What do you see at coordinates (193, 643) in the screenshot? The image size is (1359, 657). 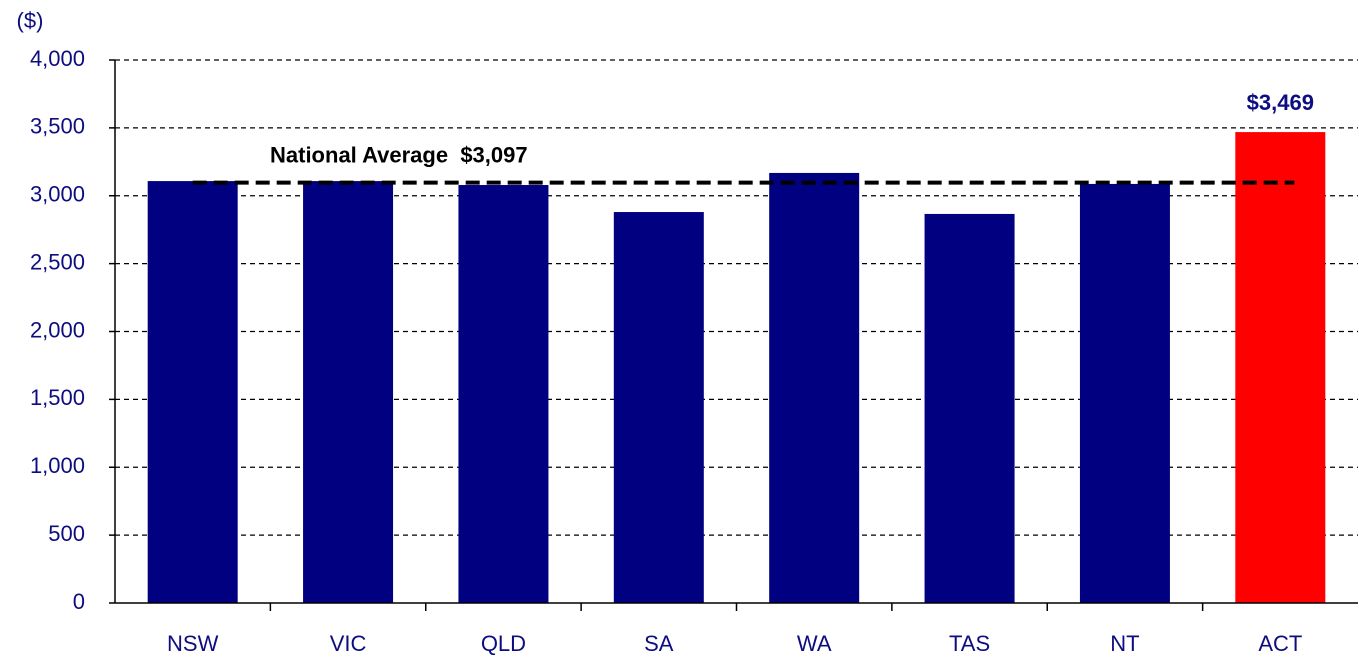 I see `x-tick-label: NSW` at bounding box center [193, 643].